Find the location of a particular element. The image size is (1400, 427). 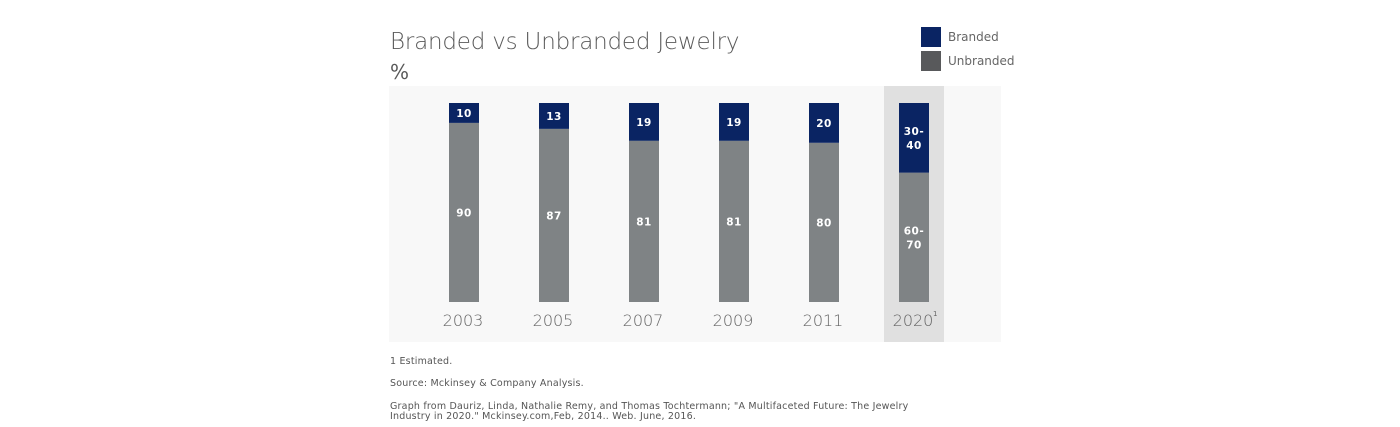

label-branded-2020: 30-40 is located at coordinates (914, 139).